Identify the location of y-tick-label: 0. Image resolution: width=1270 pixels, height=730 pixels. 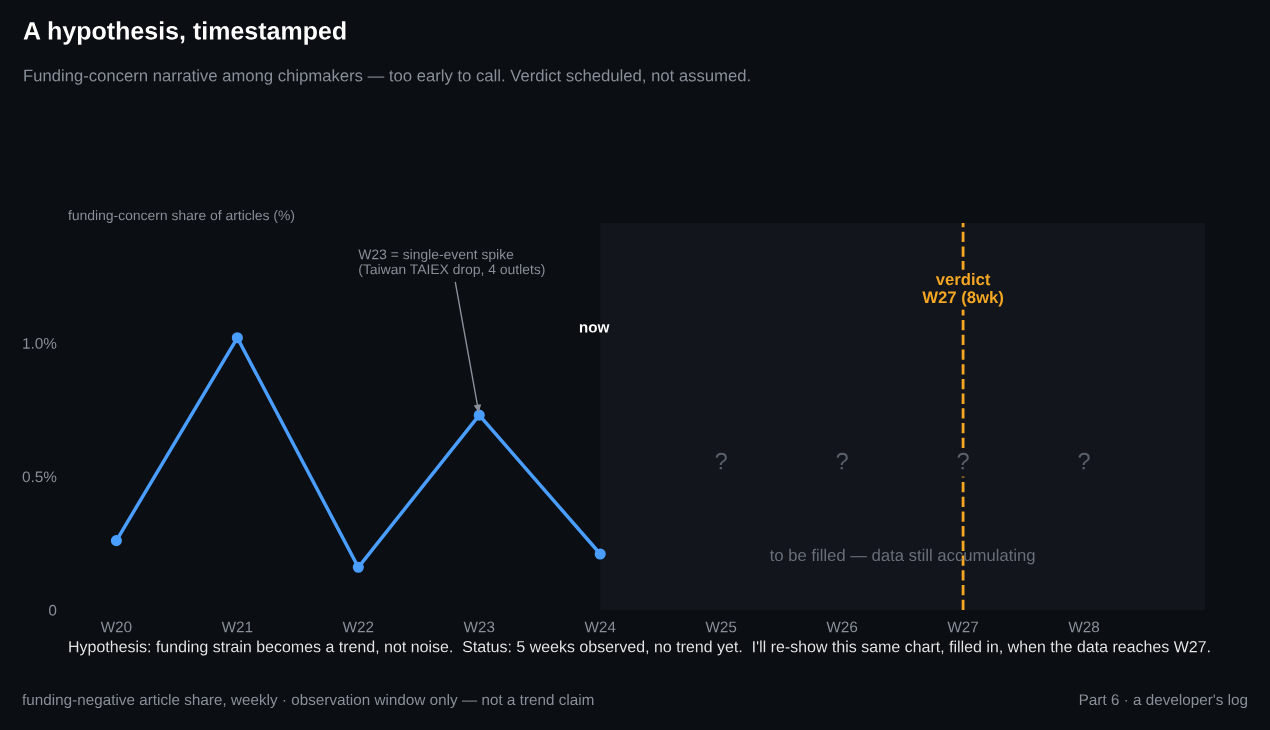
(52, 610).